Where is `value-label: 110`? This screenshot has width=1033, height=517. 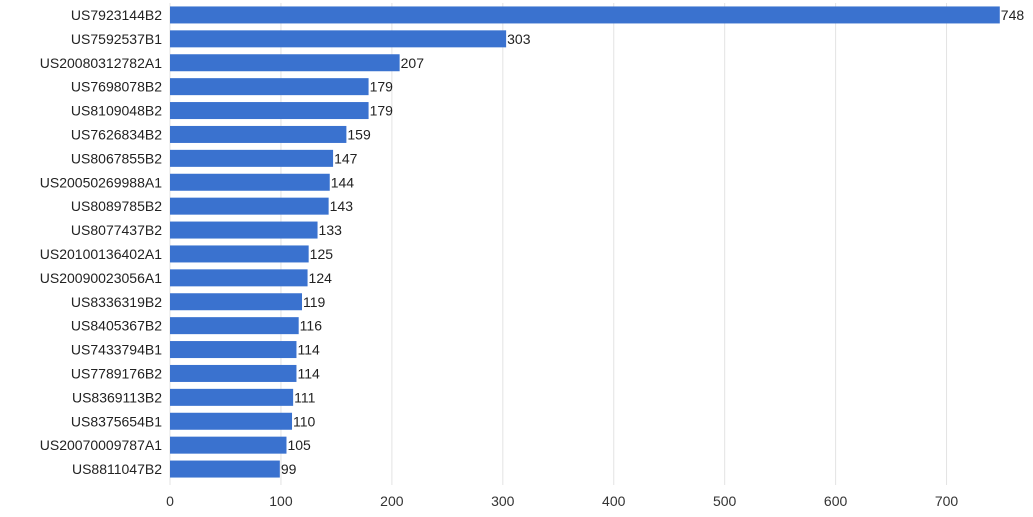 value-label: 110 is located at coordinates (304, 421).